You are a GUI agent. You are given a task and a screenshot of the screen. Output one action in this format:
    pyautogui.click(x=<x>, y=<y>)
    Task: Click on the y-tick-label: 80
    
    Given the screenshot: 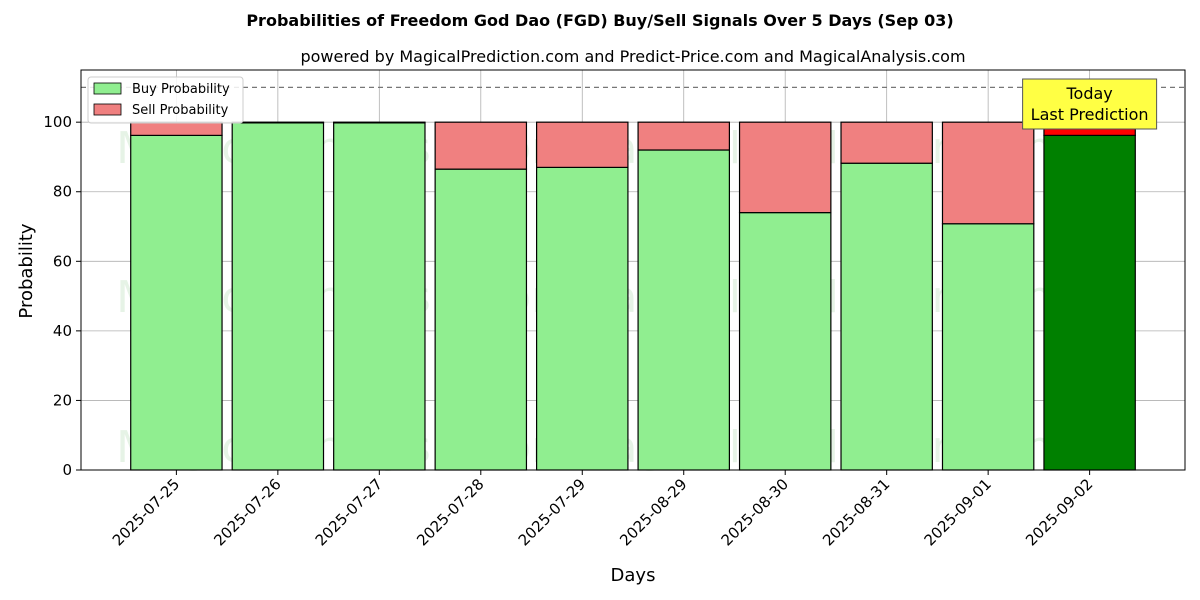 What is the action you would take?
    pyautogui.click(x=62, y=192)
    